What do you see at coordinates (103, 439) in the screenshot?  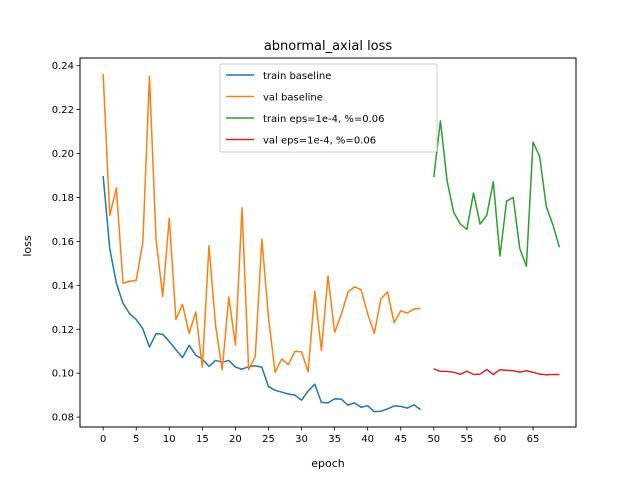 I see `x-tick-label: 0` at bounding box center [103, 439].